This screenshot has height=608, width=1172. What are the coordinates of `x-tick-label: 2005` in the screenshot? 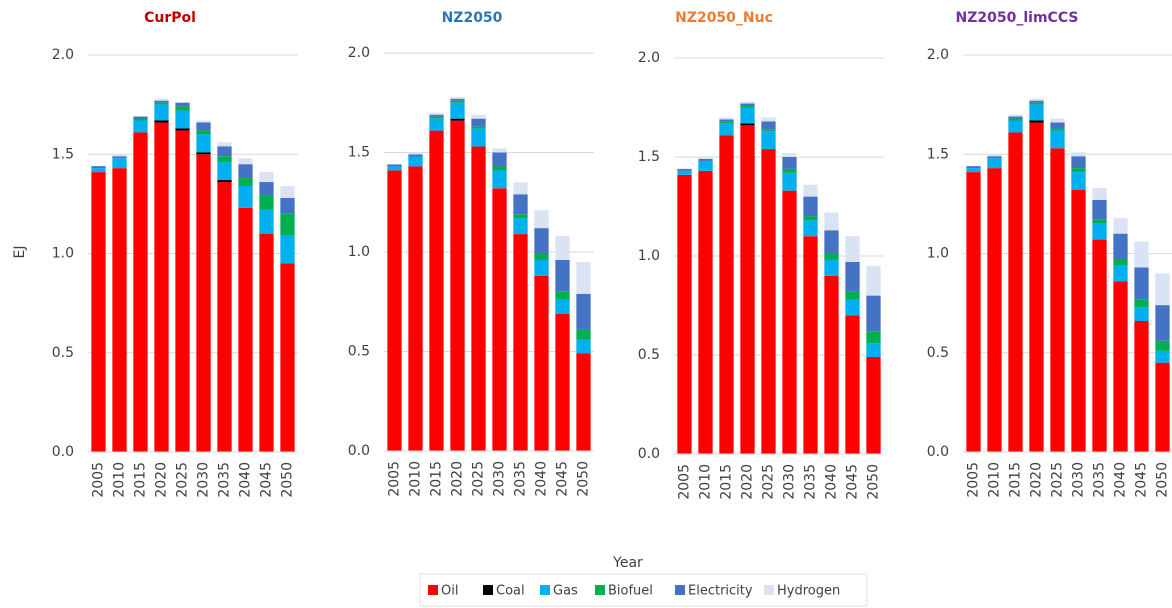 It's located at (685, 482).